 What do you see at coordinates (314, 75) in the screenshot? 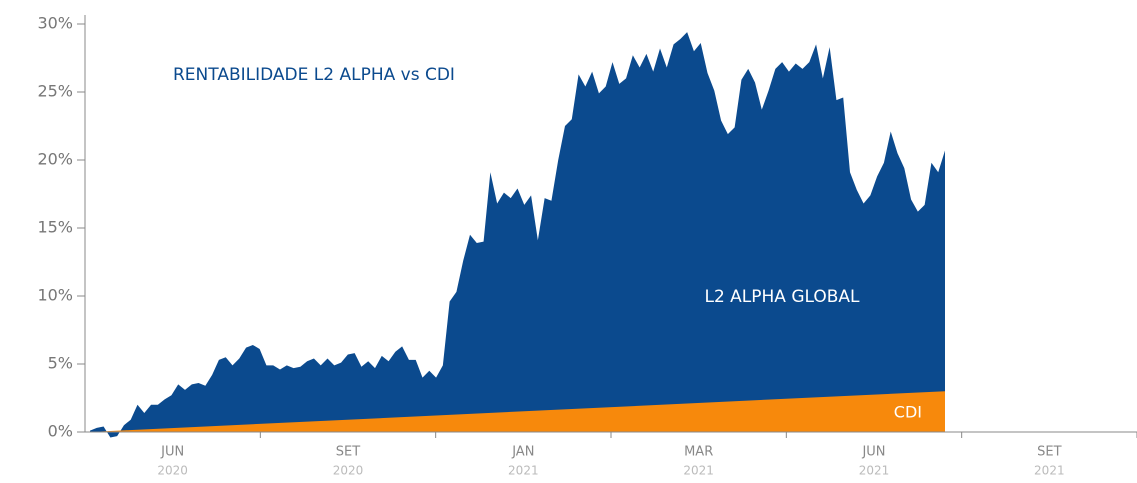
I see `chart-title: RENTABILIDADE L2 ALPHA vs CDI` at bounding box center [314, 75].